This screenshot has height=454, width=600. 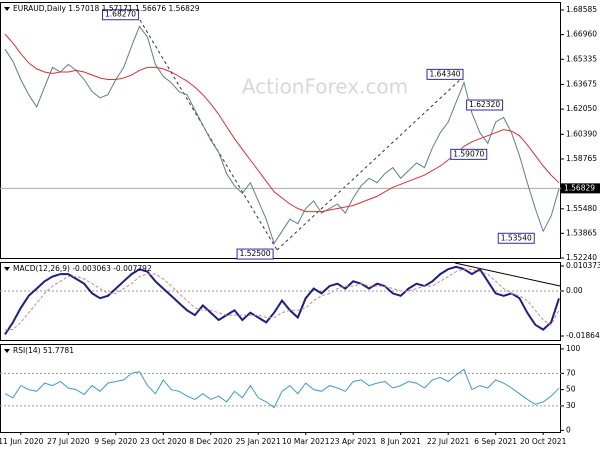 What do you see at coordinates (583, 335) in the screenshot?
I see `y-tick-label: -0.018643` at bounding box center [583, 335].